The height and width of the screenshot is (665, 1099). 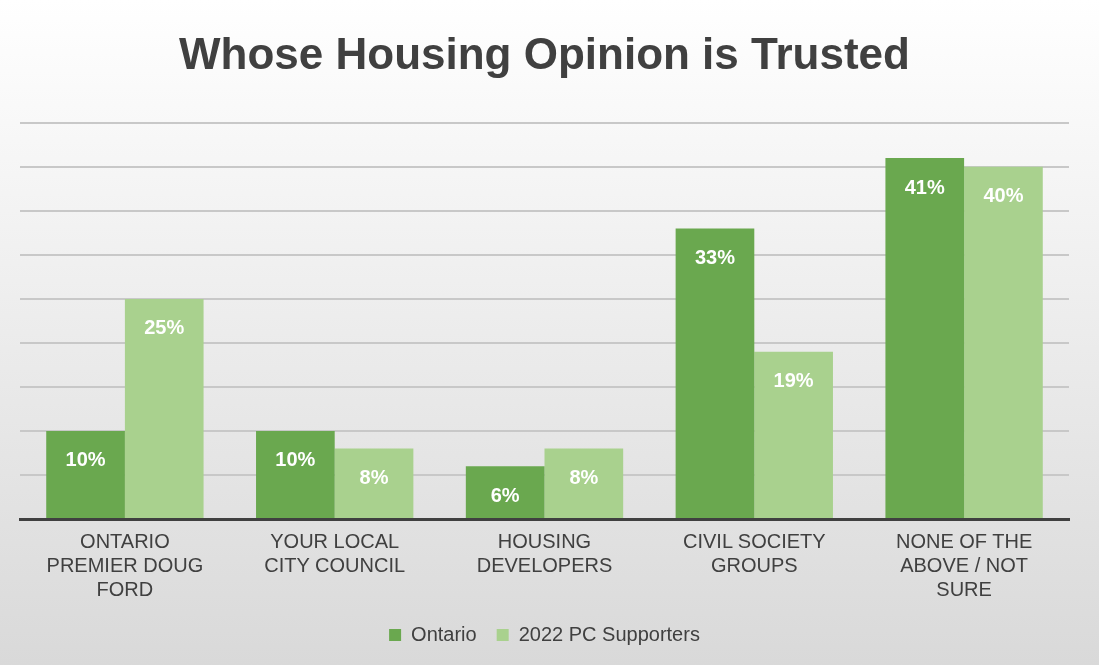 What do you see at coordinates (609, 633) in the screenshot?
I see `legend-label: 2022 PC Supporters` at bounding box center [609, 633].